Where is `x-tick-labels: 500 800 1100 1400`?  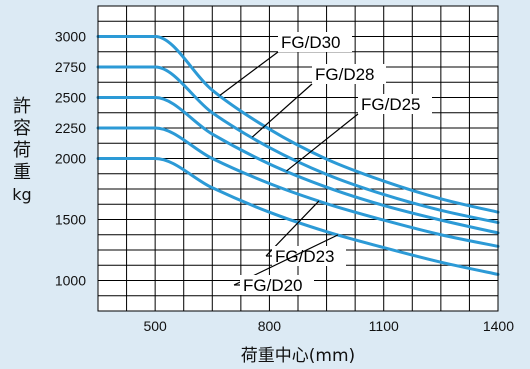
x-tick-labels: 500 800 1100 1400 is located at coordinates (328, 326).